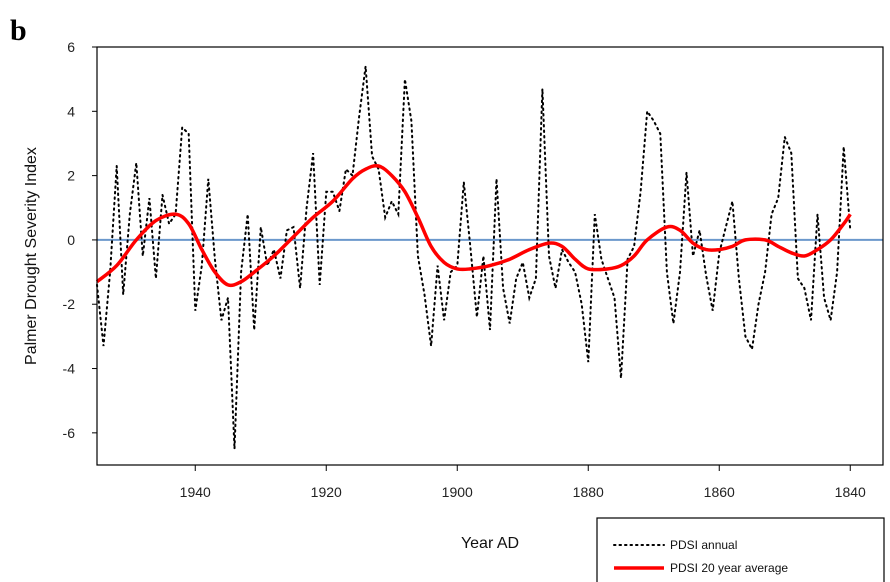  Describe the element at coordinates (69, 304) in the screenshot. I see `y-tick-label: -2` at that location.